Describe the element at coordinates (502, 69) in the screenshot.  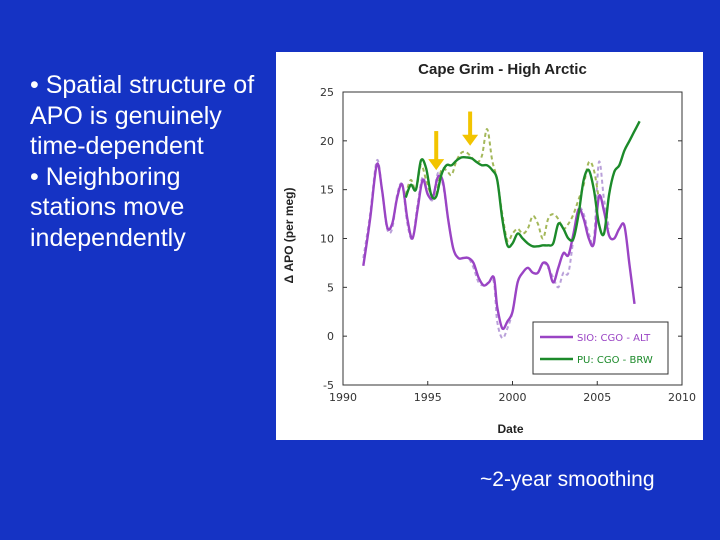
I see `chart-title: Cape Grim - High Arctic` at that location.